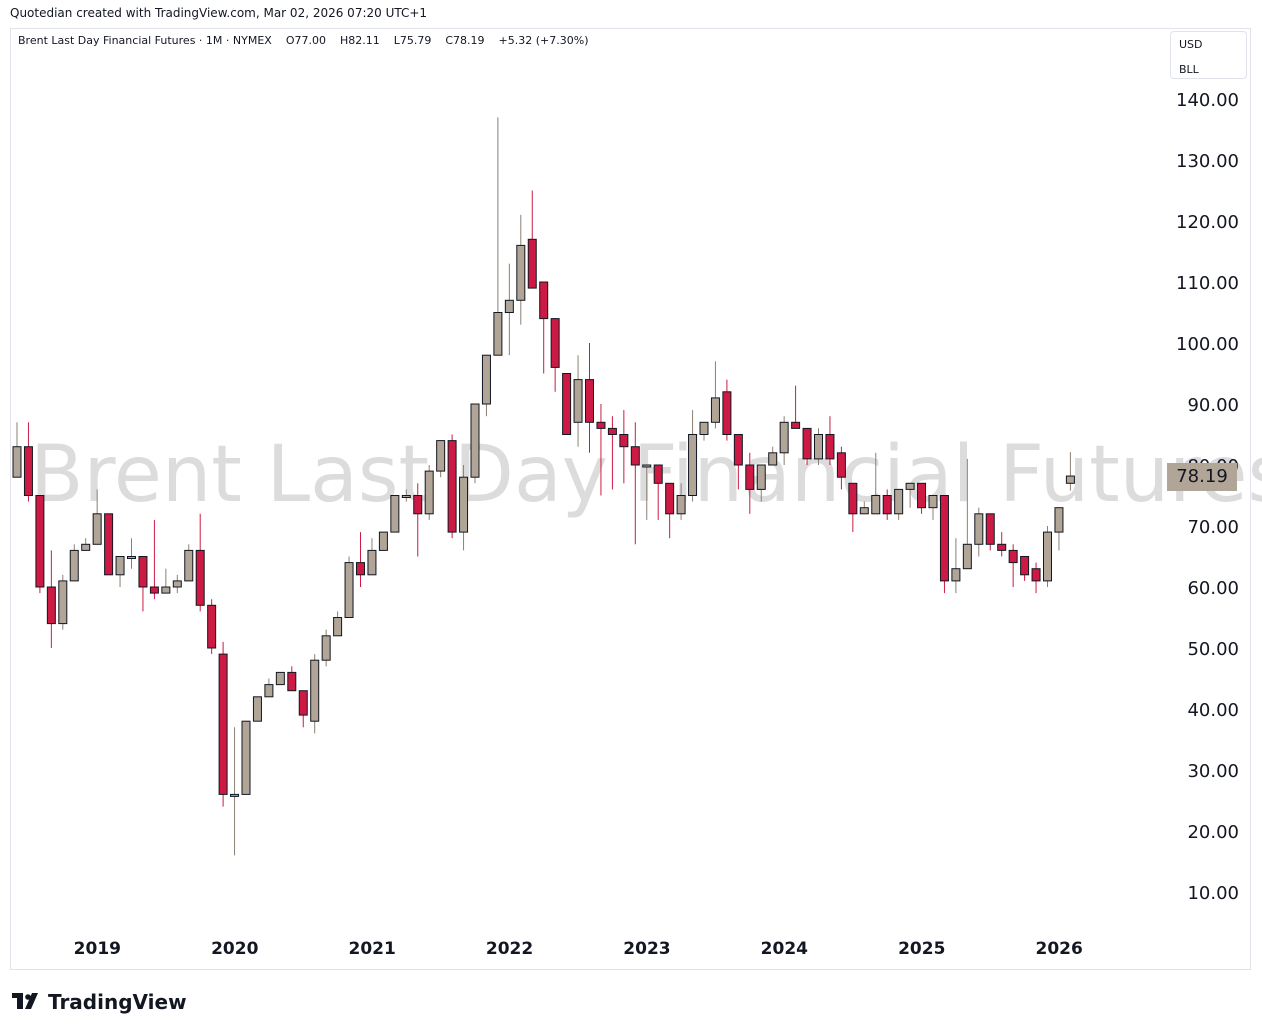  I want to click on price-scale-label-box: USD BLL, so click(1208, 55).